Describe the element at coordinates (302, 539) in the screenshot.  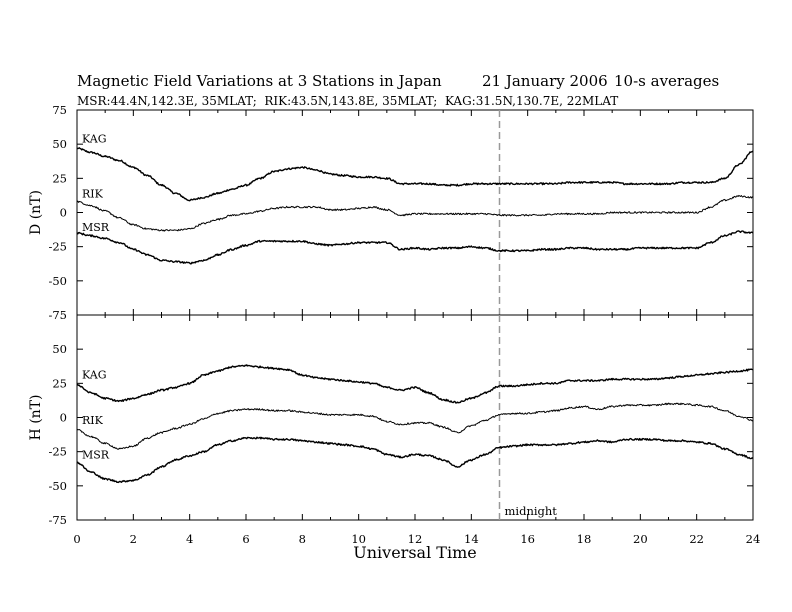
I see `x-tick-label: 8` at that location.